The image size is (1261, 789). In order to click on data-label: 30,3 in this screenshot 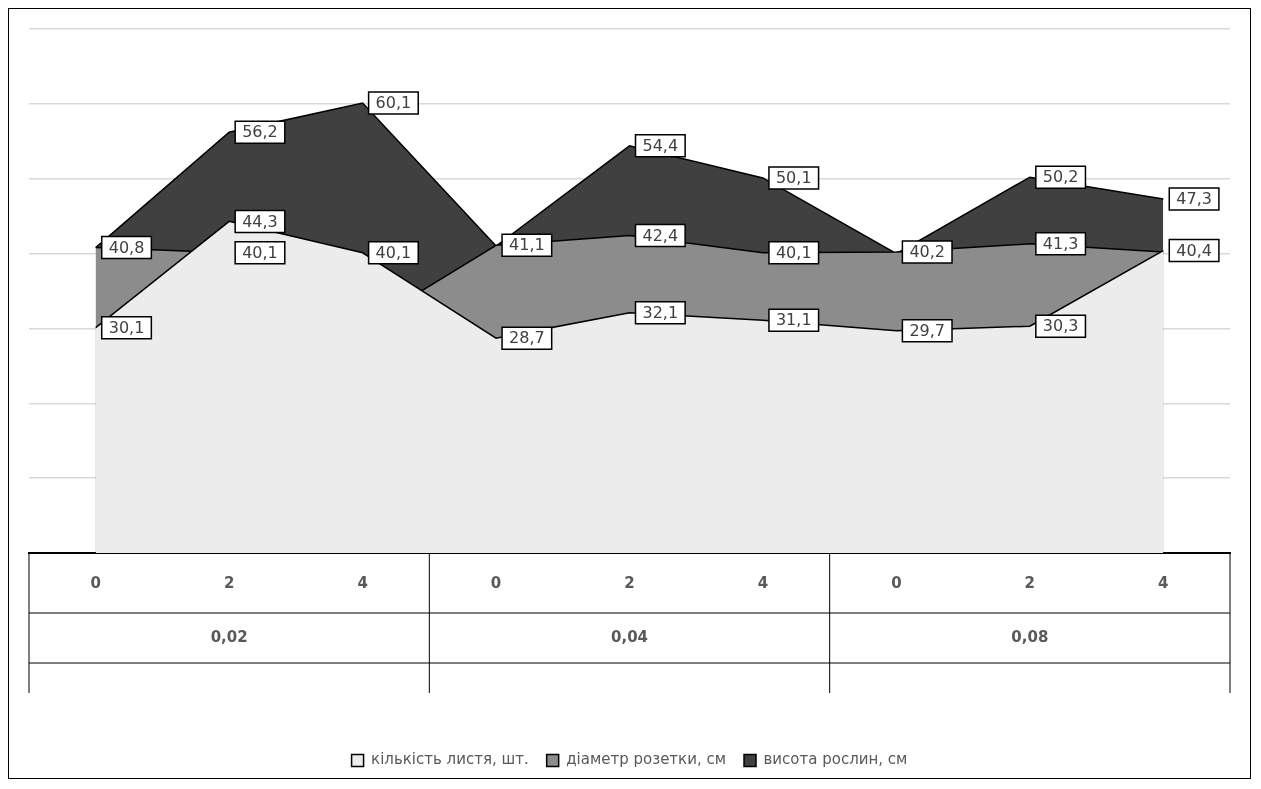, I will do `click(1060, 326)`.